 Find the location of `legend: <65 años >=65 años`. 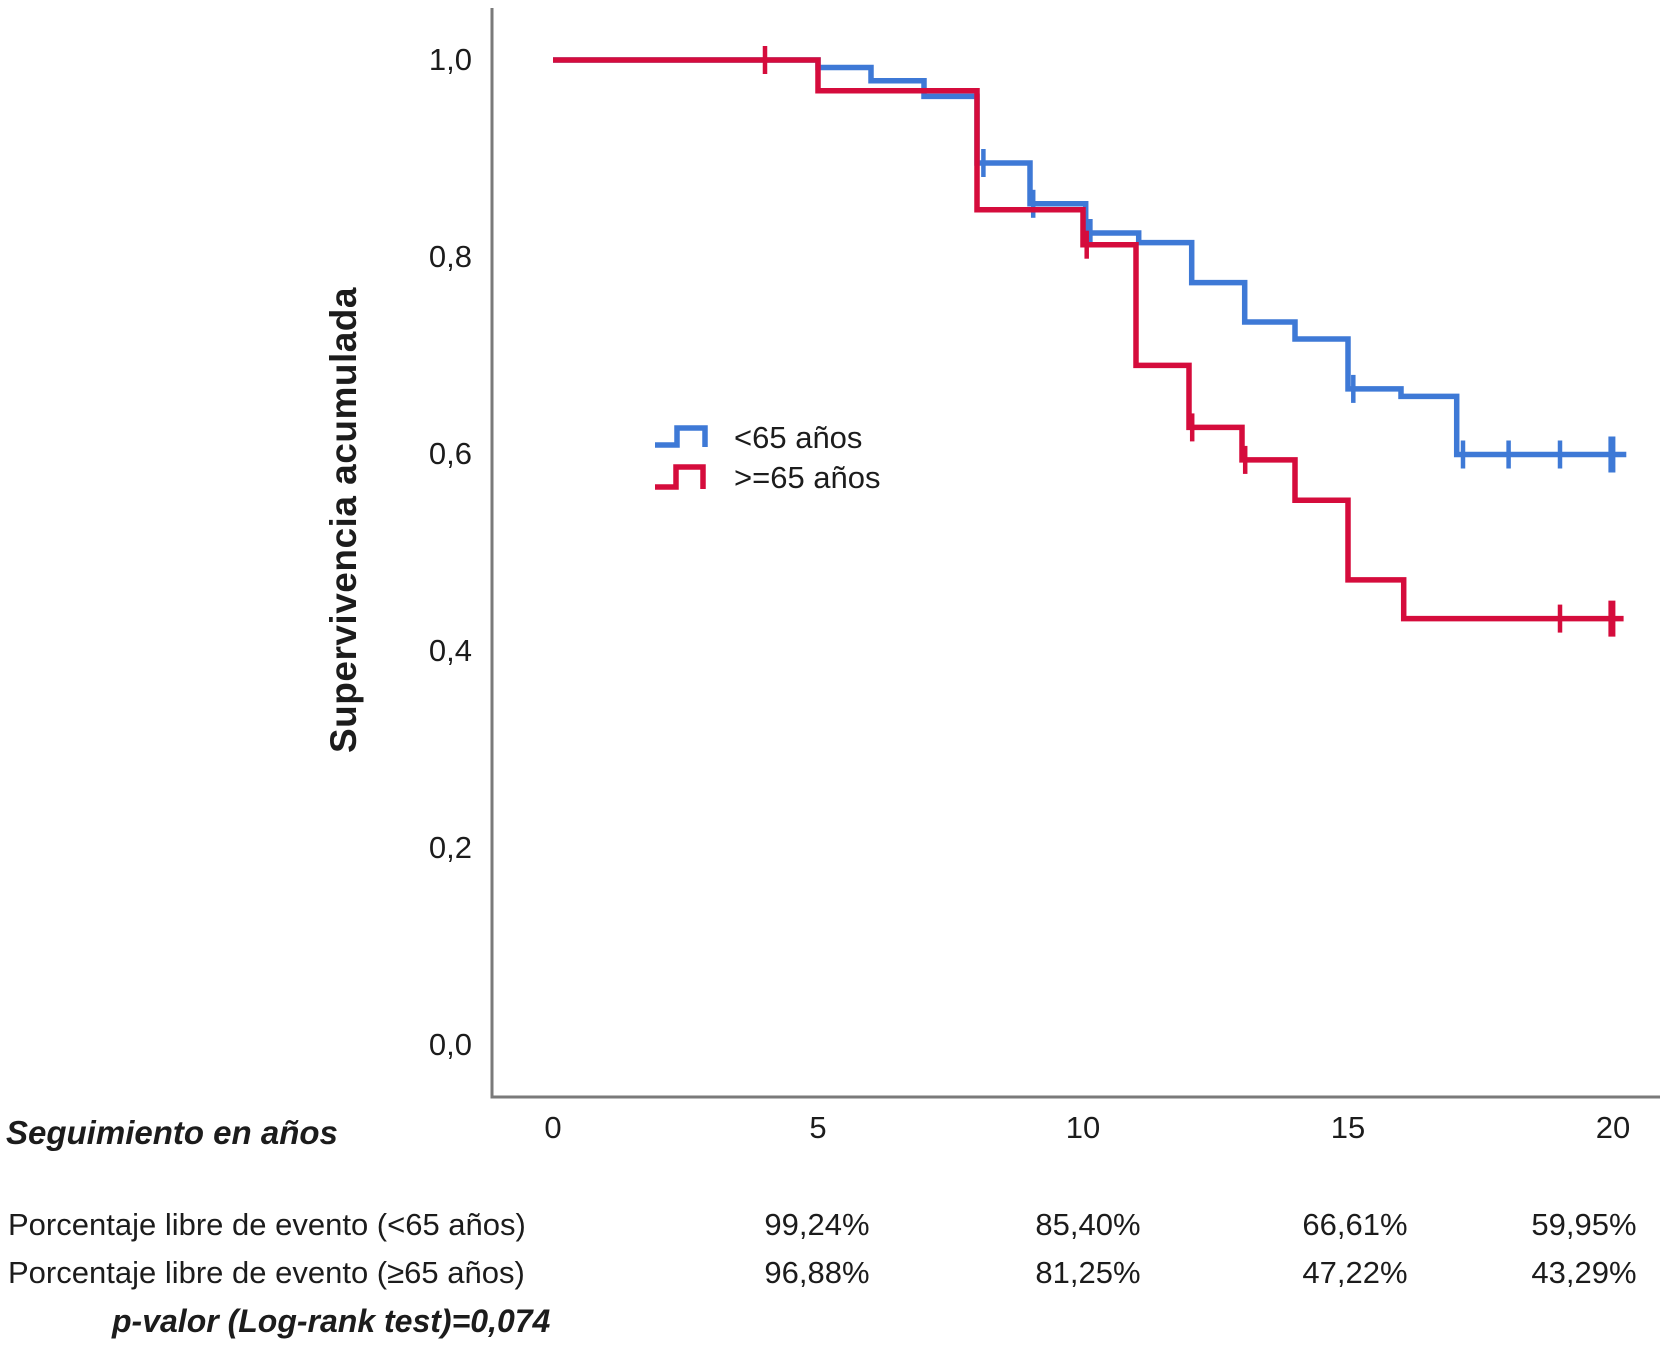

legend: <65 años >=65 años is located at coordinates (766, 458).